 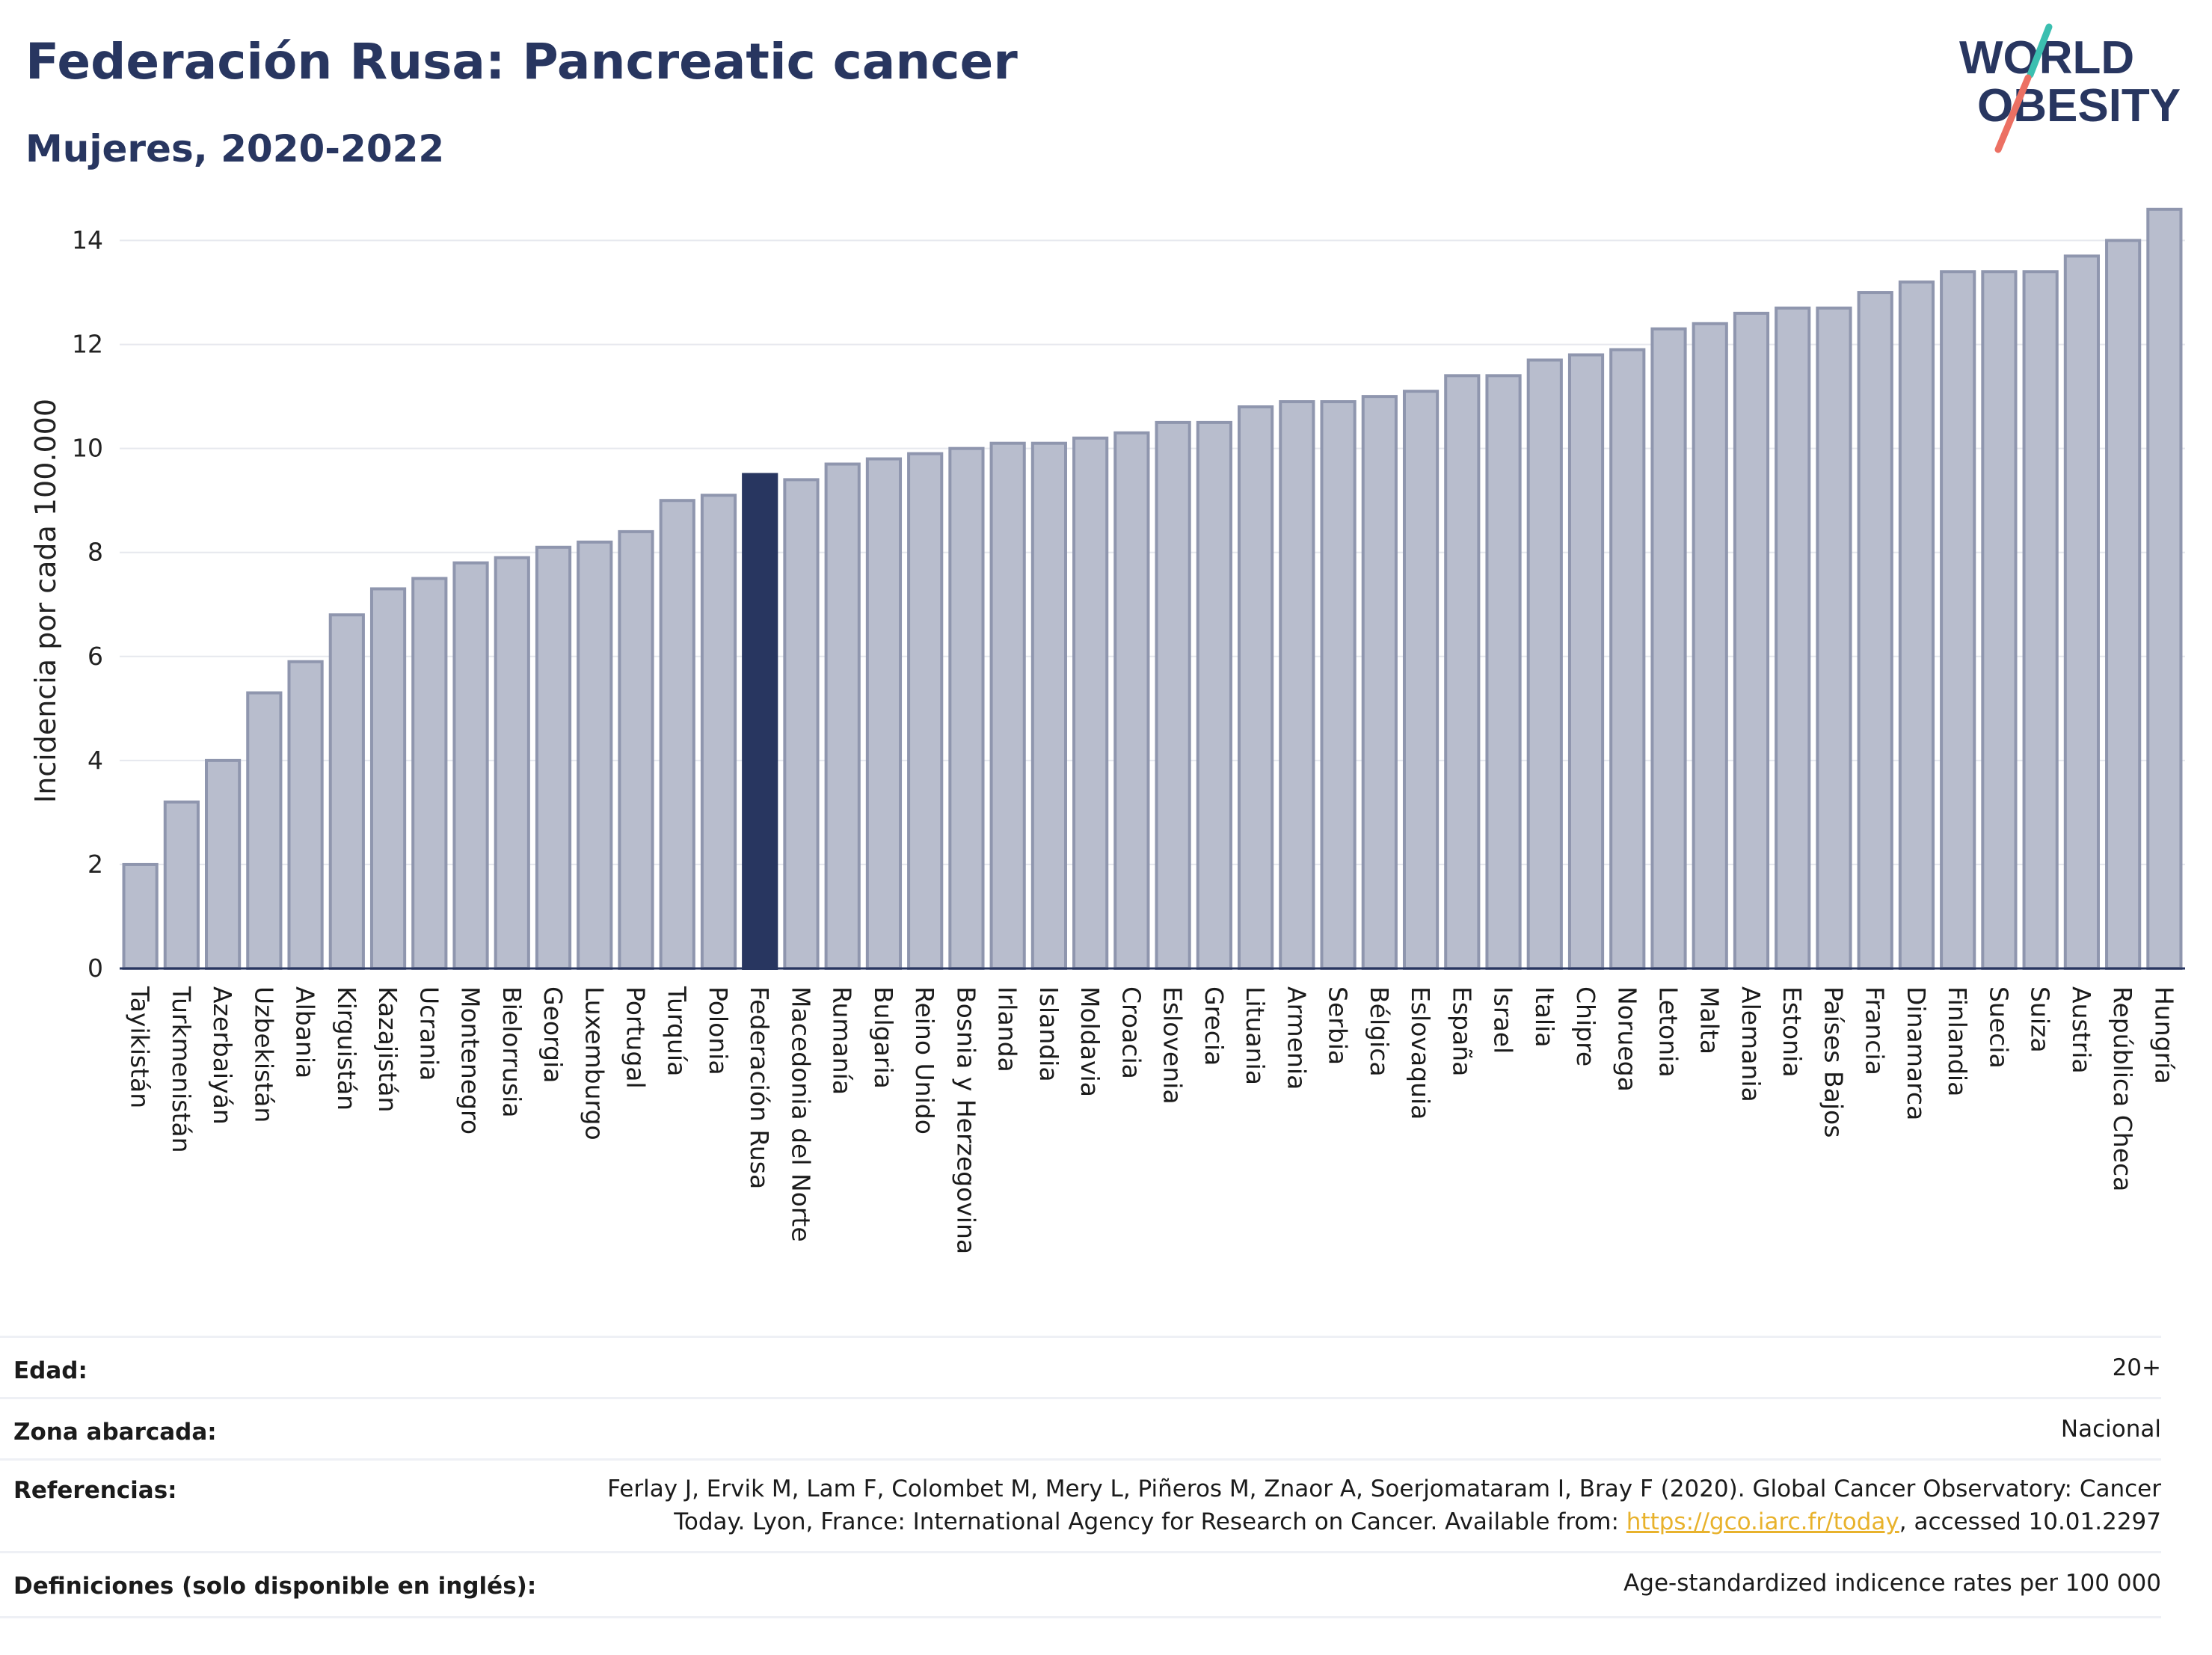 I want to click on references-link: https://gco.iarc.fr/today, so click(x=1762, y=1521).